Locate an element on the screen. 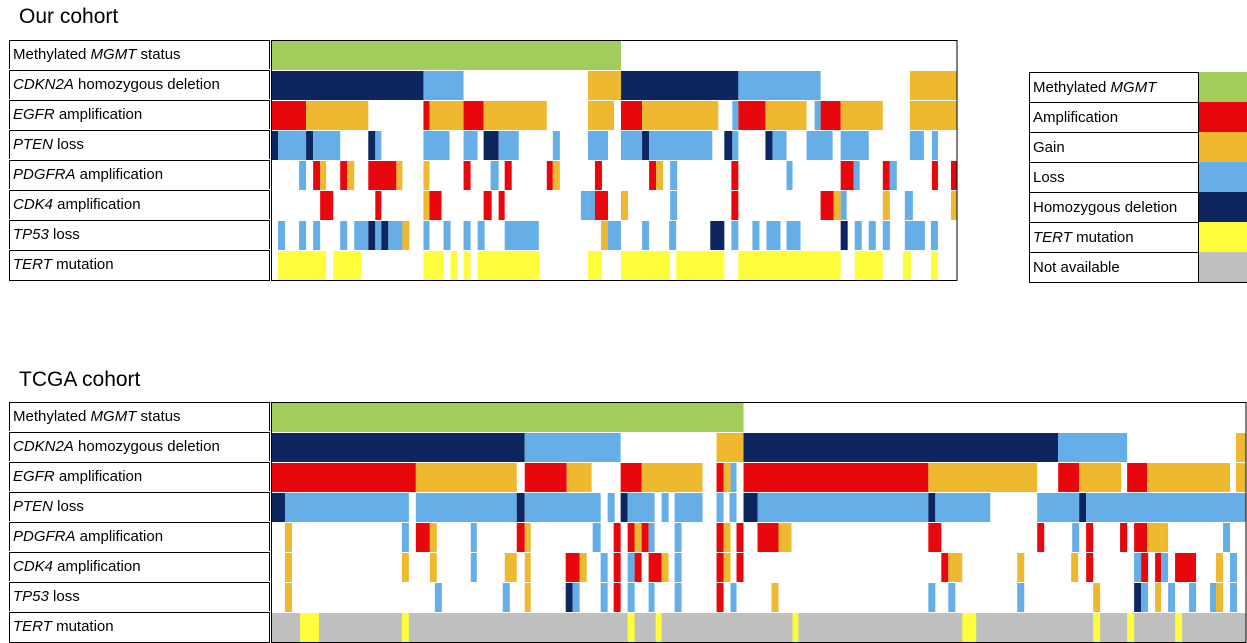 The height and width of the screenshot is (643, 1247). legend-item-3: Loss is located at coordinates (1138, 177).